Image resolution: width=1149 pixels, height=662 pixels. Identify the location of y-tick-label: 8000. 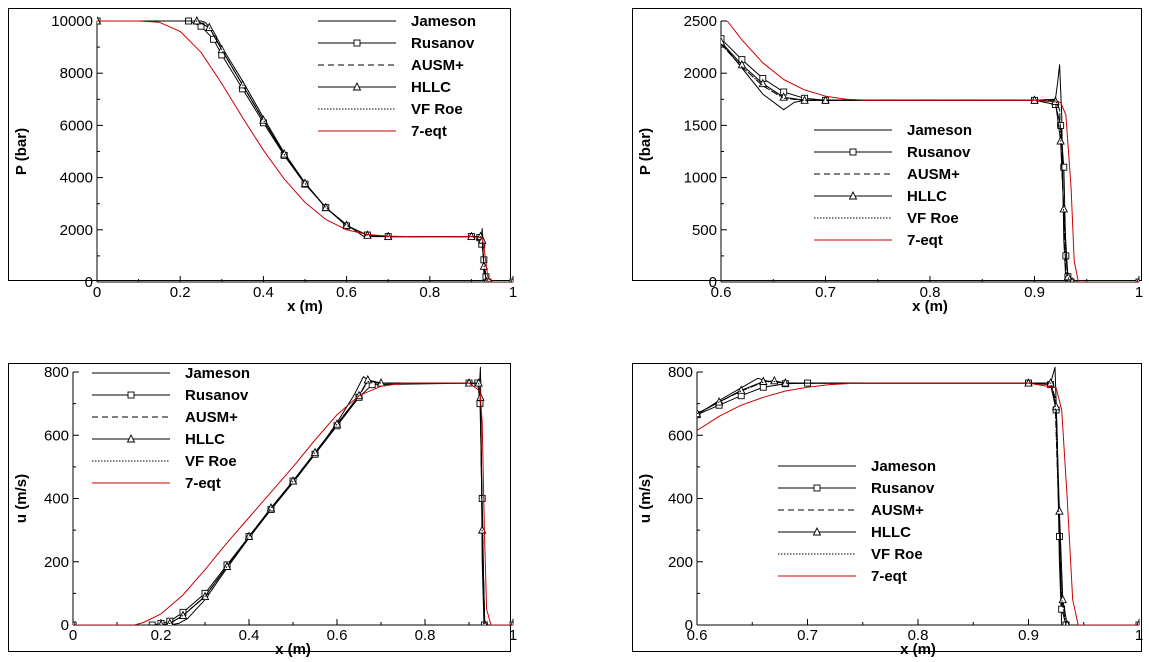
(76, 73).